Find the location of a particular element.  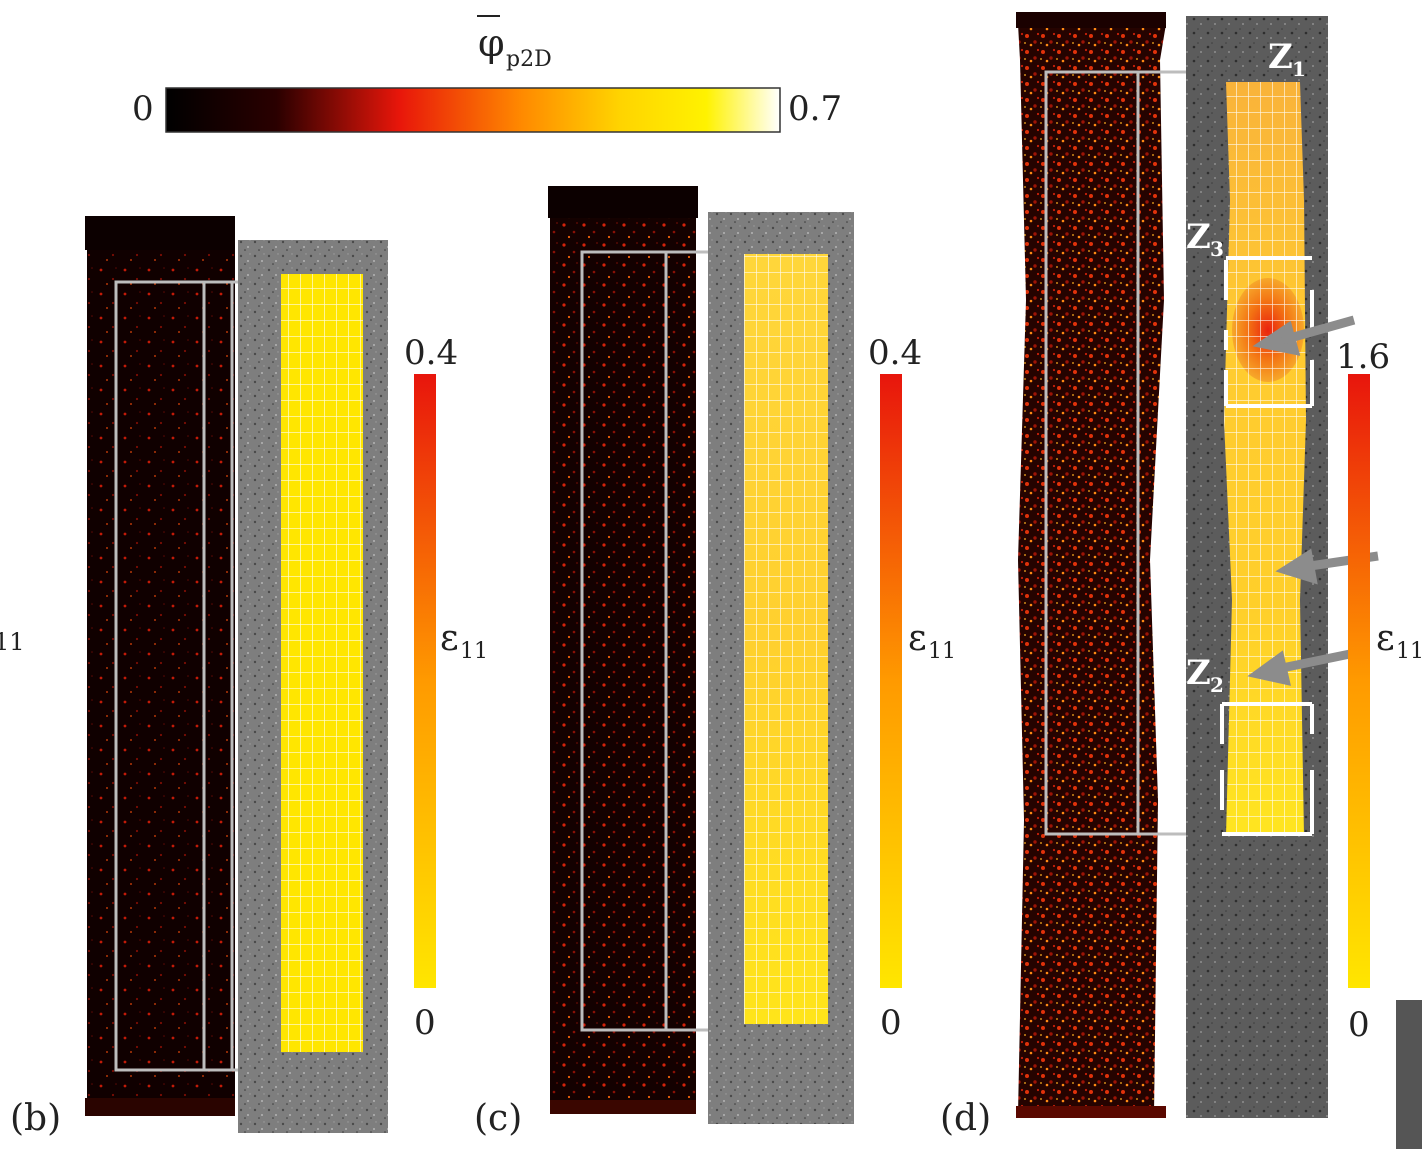

panel-b-grip-bottom is located at coordinates (160, 1107).